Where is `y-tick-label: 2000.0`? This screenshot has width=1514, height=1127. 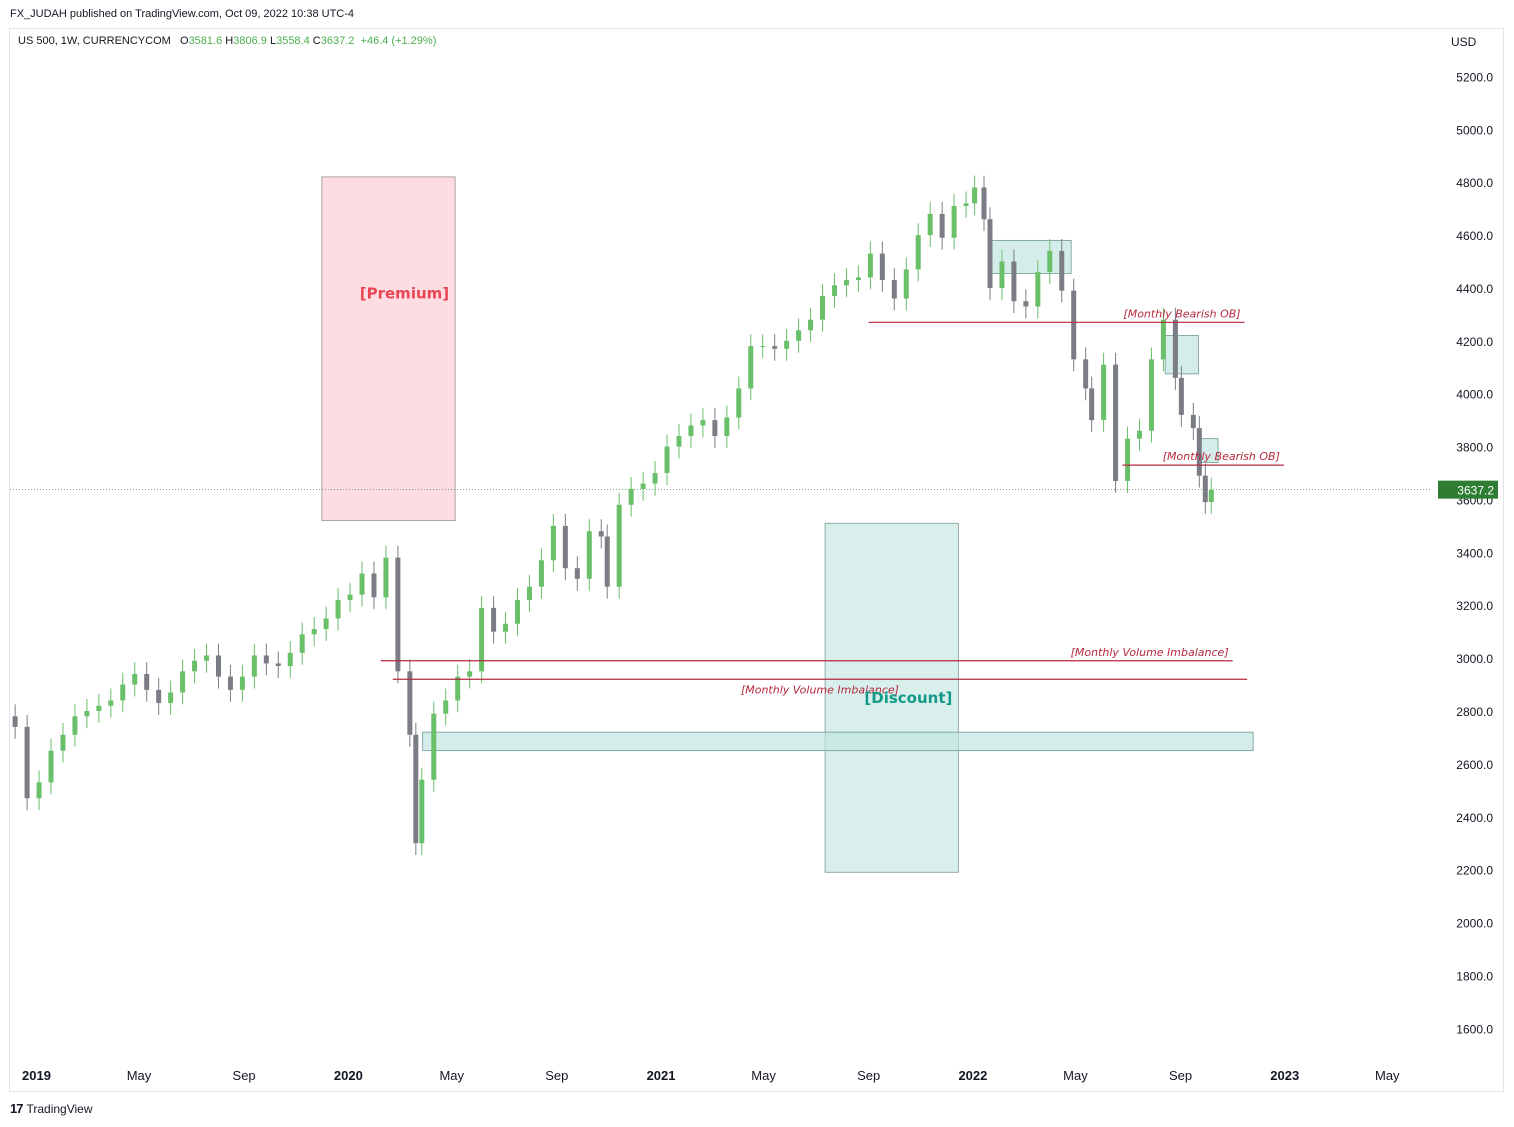 y-tick-label: 2000.0 is located at coordinates (1474, 924).